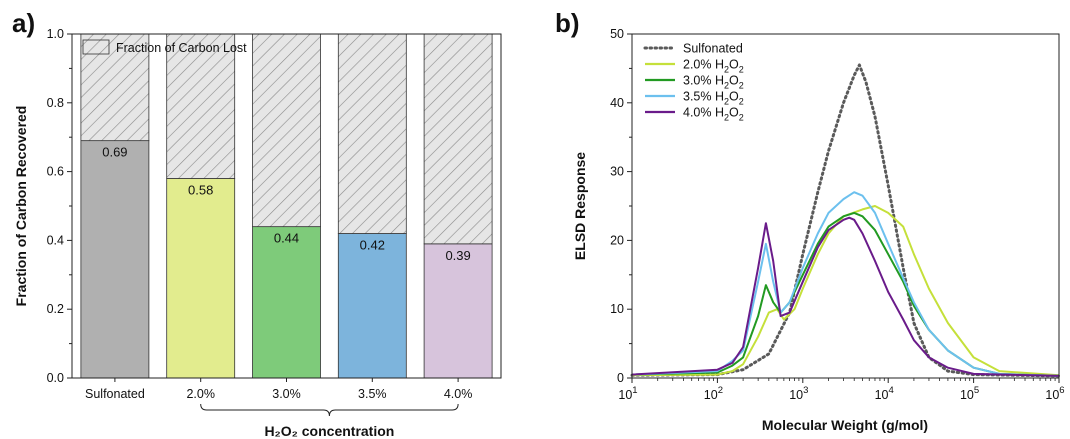 This screenshot has width=1070, height=439. Describe the element at coordinates (713, 66) in the screenshot. I see `legend-label: 2.0% H2O2` at that location.